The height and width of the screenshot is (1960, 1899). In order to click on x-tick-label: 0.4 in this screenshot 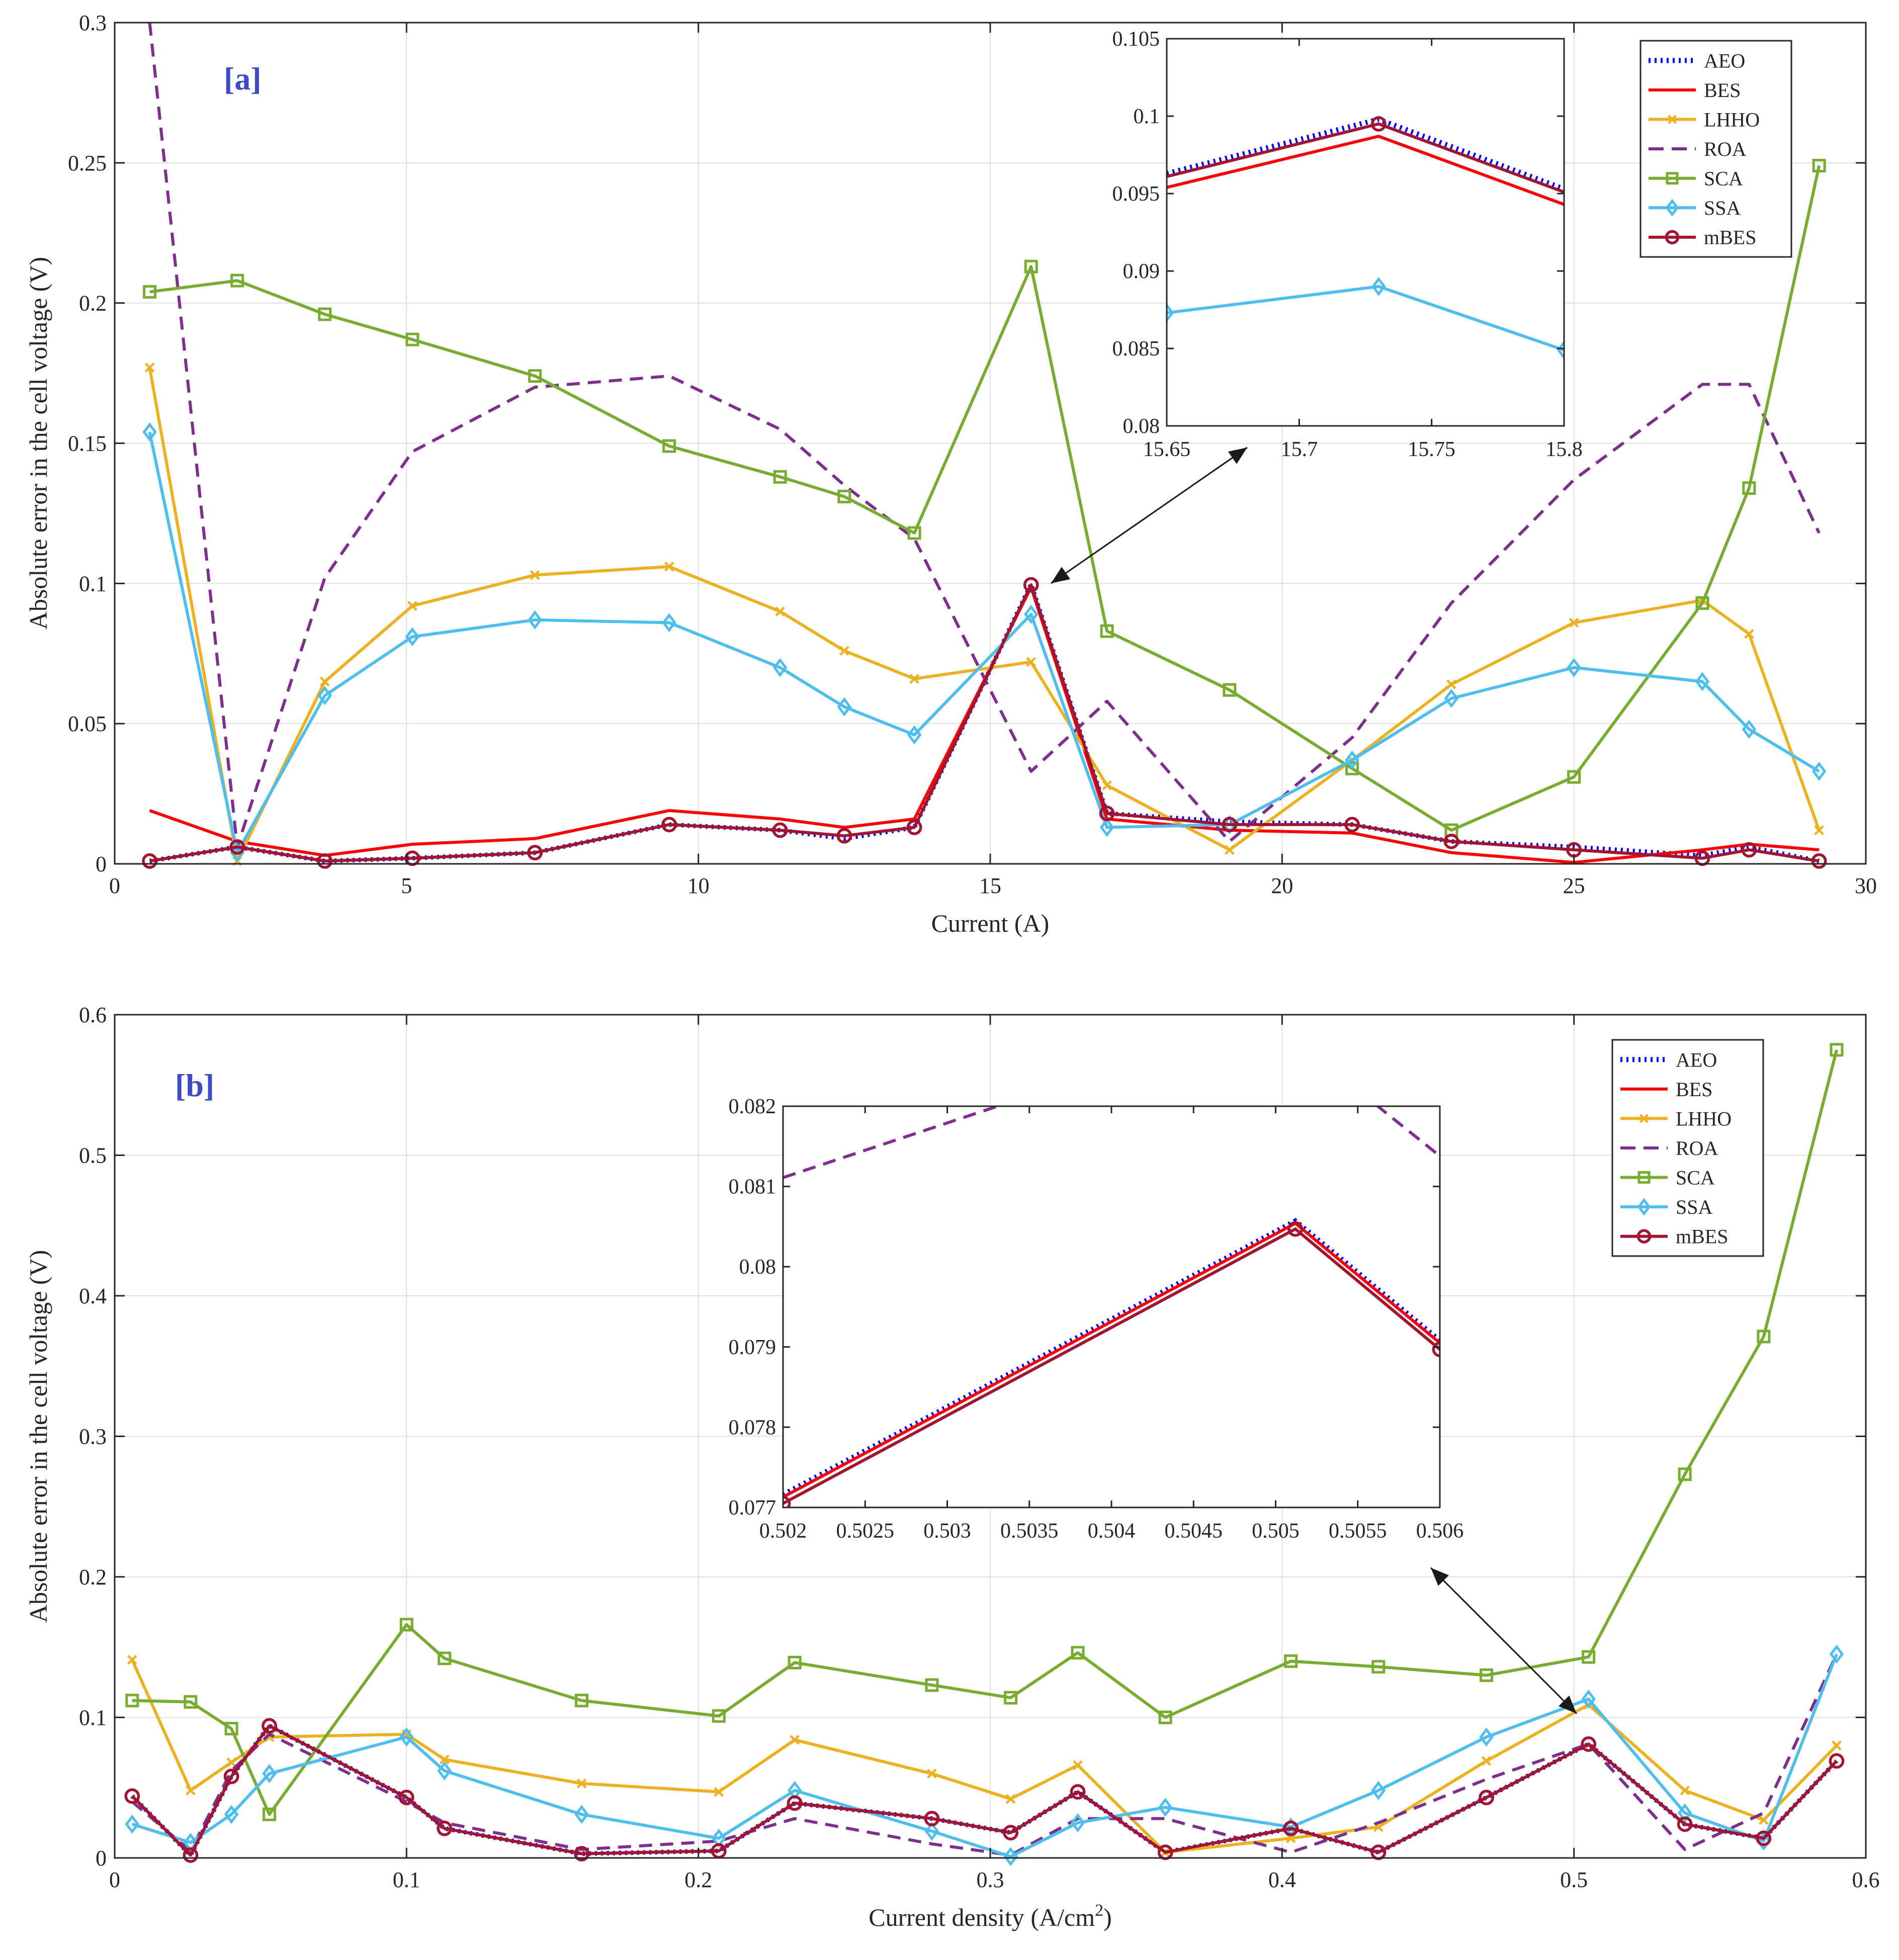, I will do `click(1282, 1879)`.